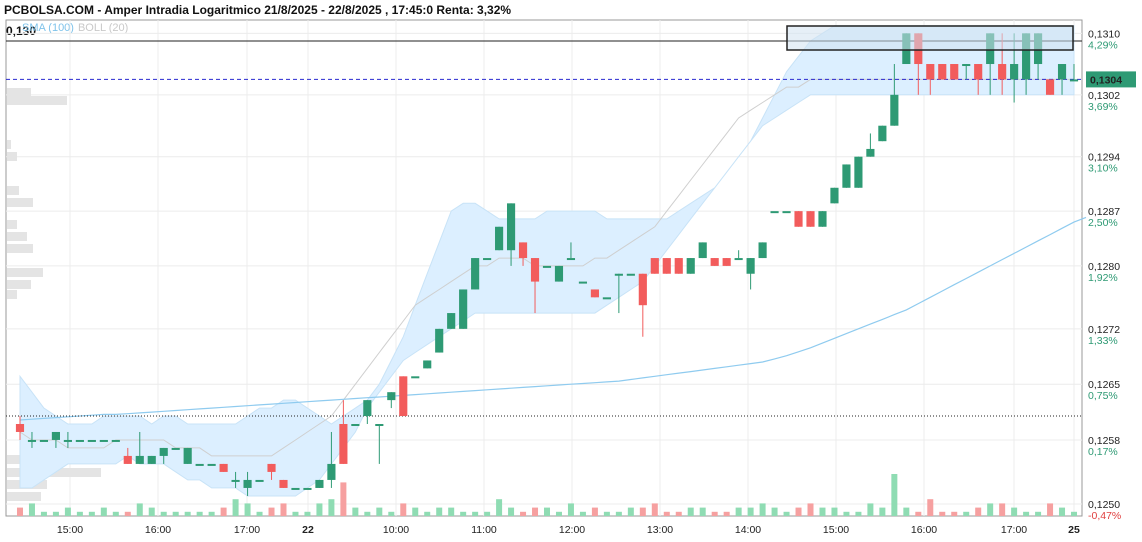 The height and width of the screenshot is (542, 1142). What do you see at coordinates (484, 530) in the screenshot?
I see `x-tick-label: 11:00` at bounding box center [484, 530].